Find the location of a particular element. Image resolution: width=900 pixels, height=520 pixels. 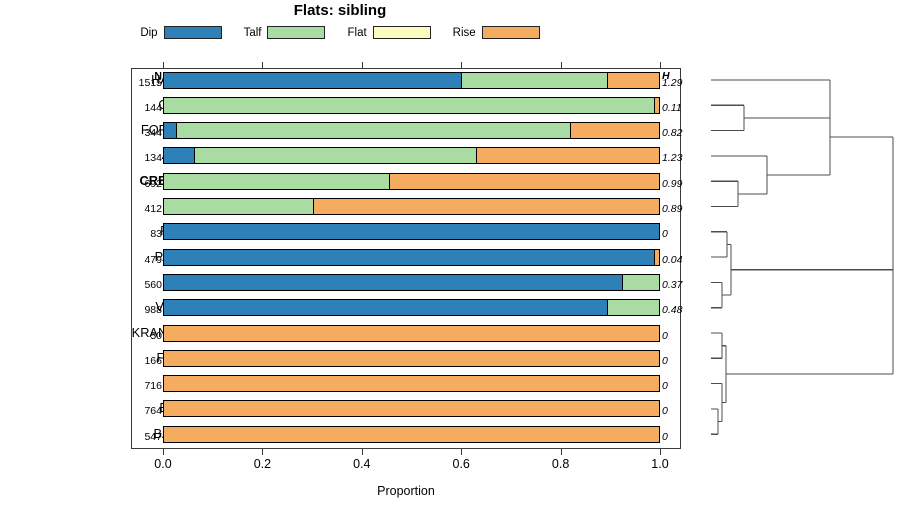

legend-label-dip: Dip is located at coordinates (149, 32).